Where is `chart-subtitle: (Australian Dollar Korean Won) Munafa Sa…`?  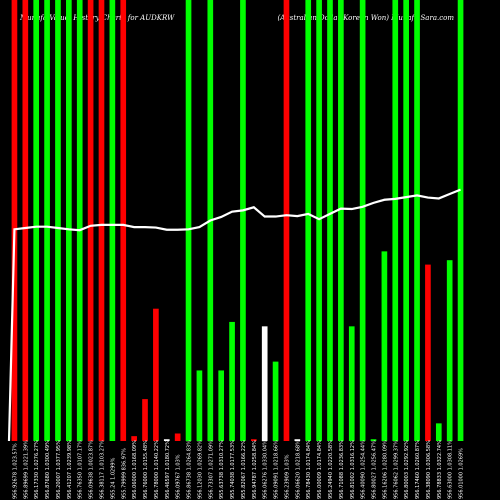 chart-subtitle: (Australian Dollar Korean Won) Munafa Sa… is located at coordinates (365, 18).